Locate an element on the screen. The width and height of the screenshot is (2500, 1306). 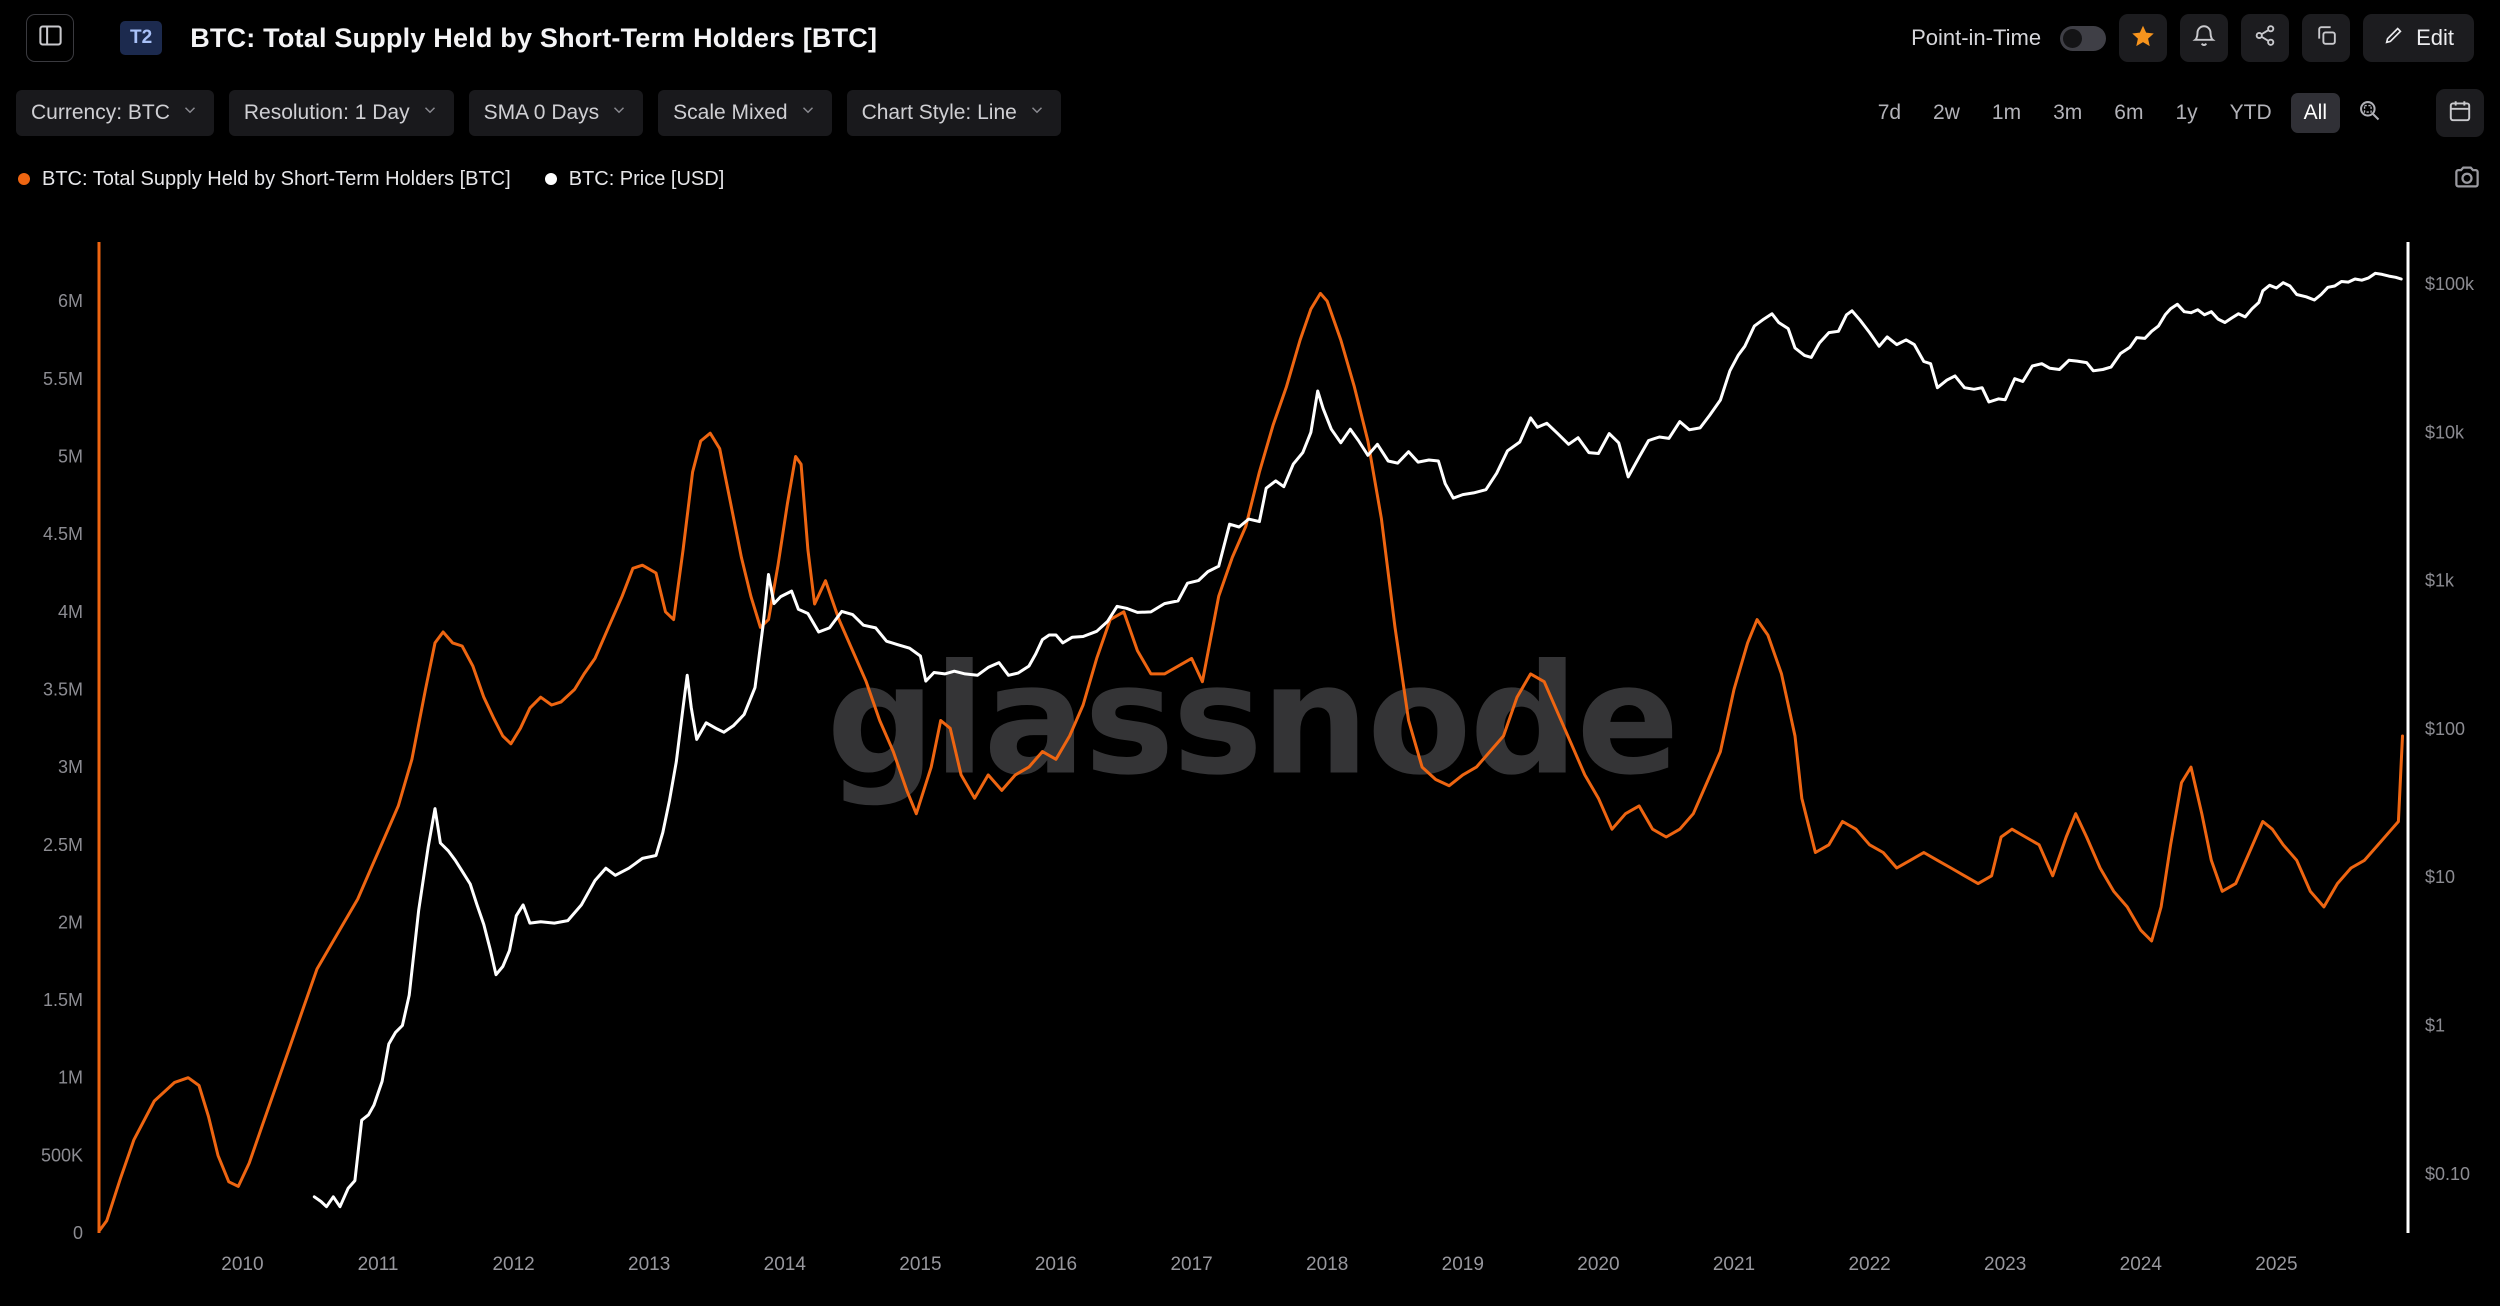
x-axis-tick: 2017 is located at coordinates (1191, 1264).